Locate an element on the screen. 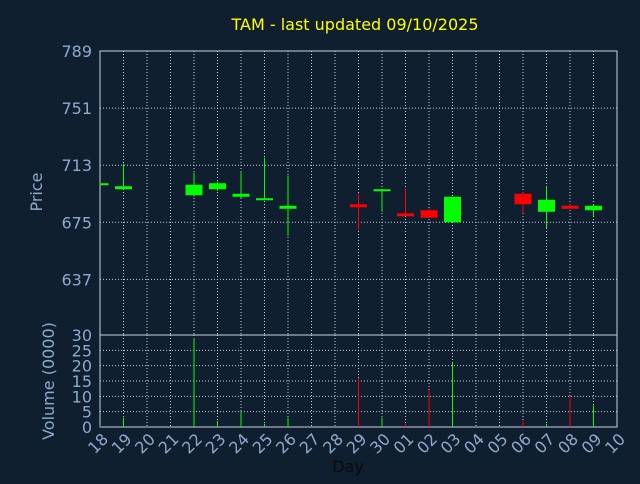 This screenshot has height=484, width=640. y-tick-label: 789 is located at coordinates (76, 51).